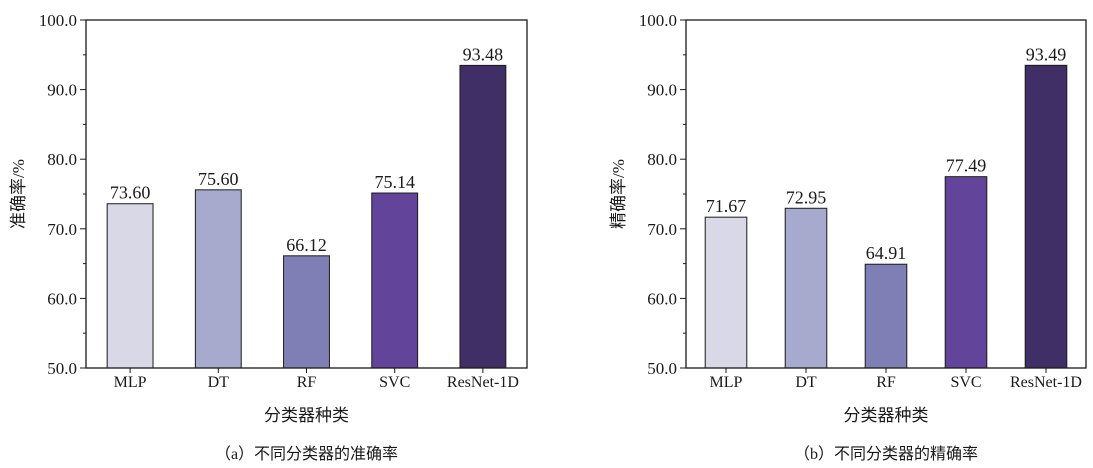  I want to click on data-label: 64.91, so click(886, 253).